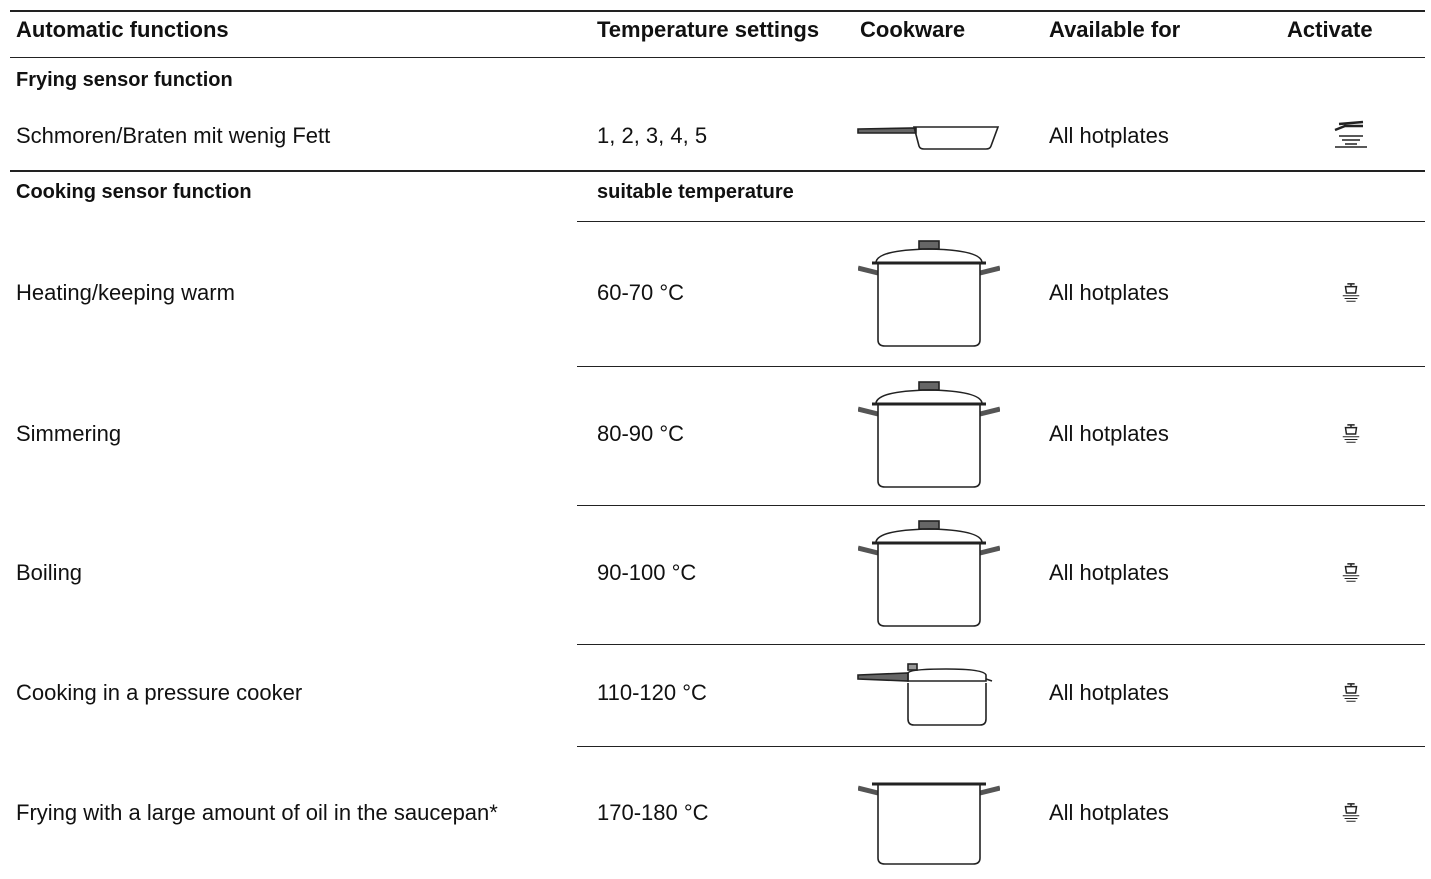 The width and height of the screenshot is (1431, 879). What do you see at coordinates (641, 433) in the screenshot?
I see `temperature: 80-90 °C` at bounding box center [641, 433].